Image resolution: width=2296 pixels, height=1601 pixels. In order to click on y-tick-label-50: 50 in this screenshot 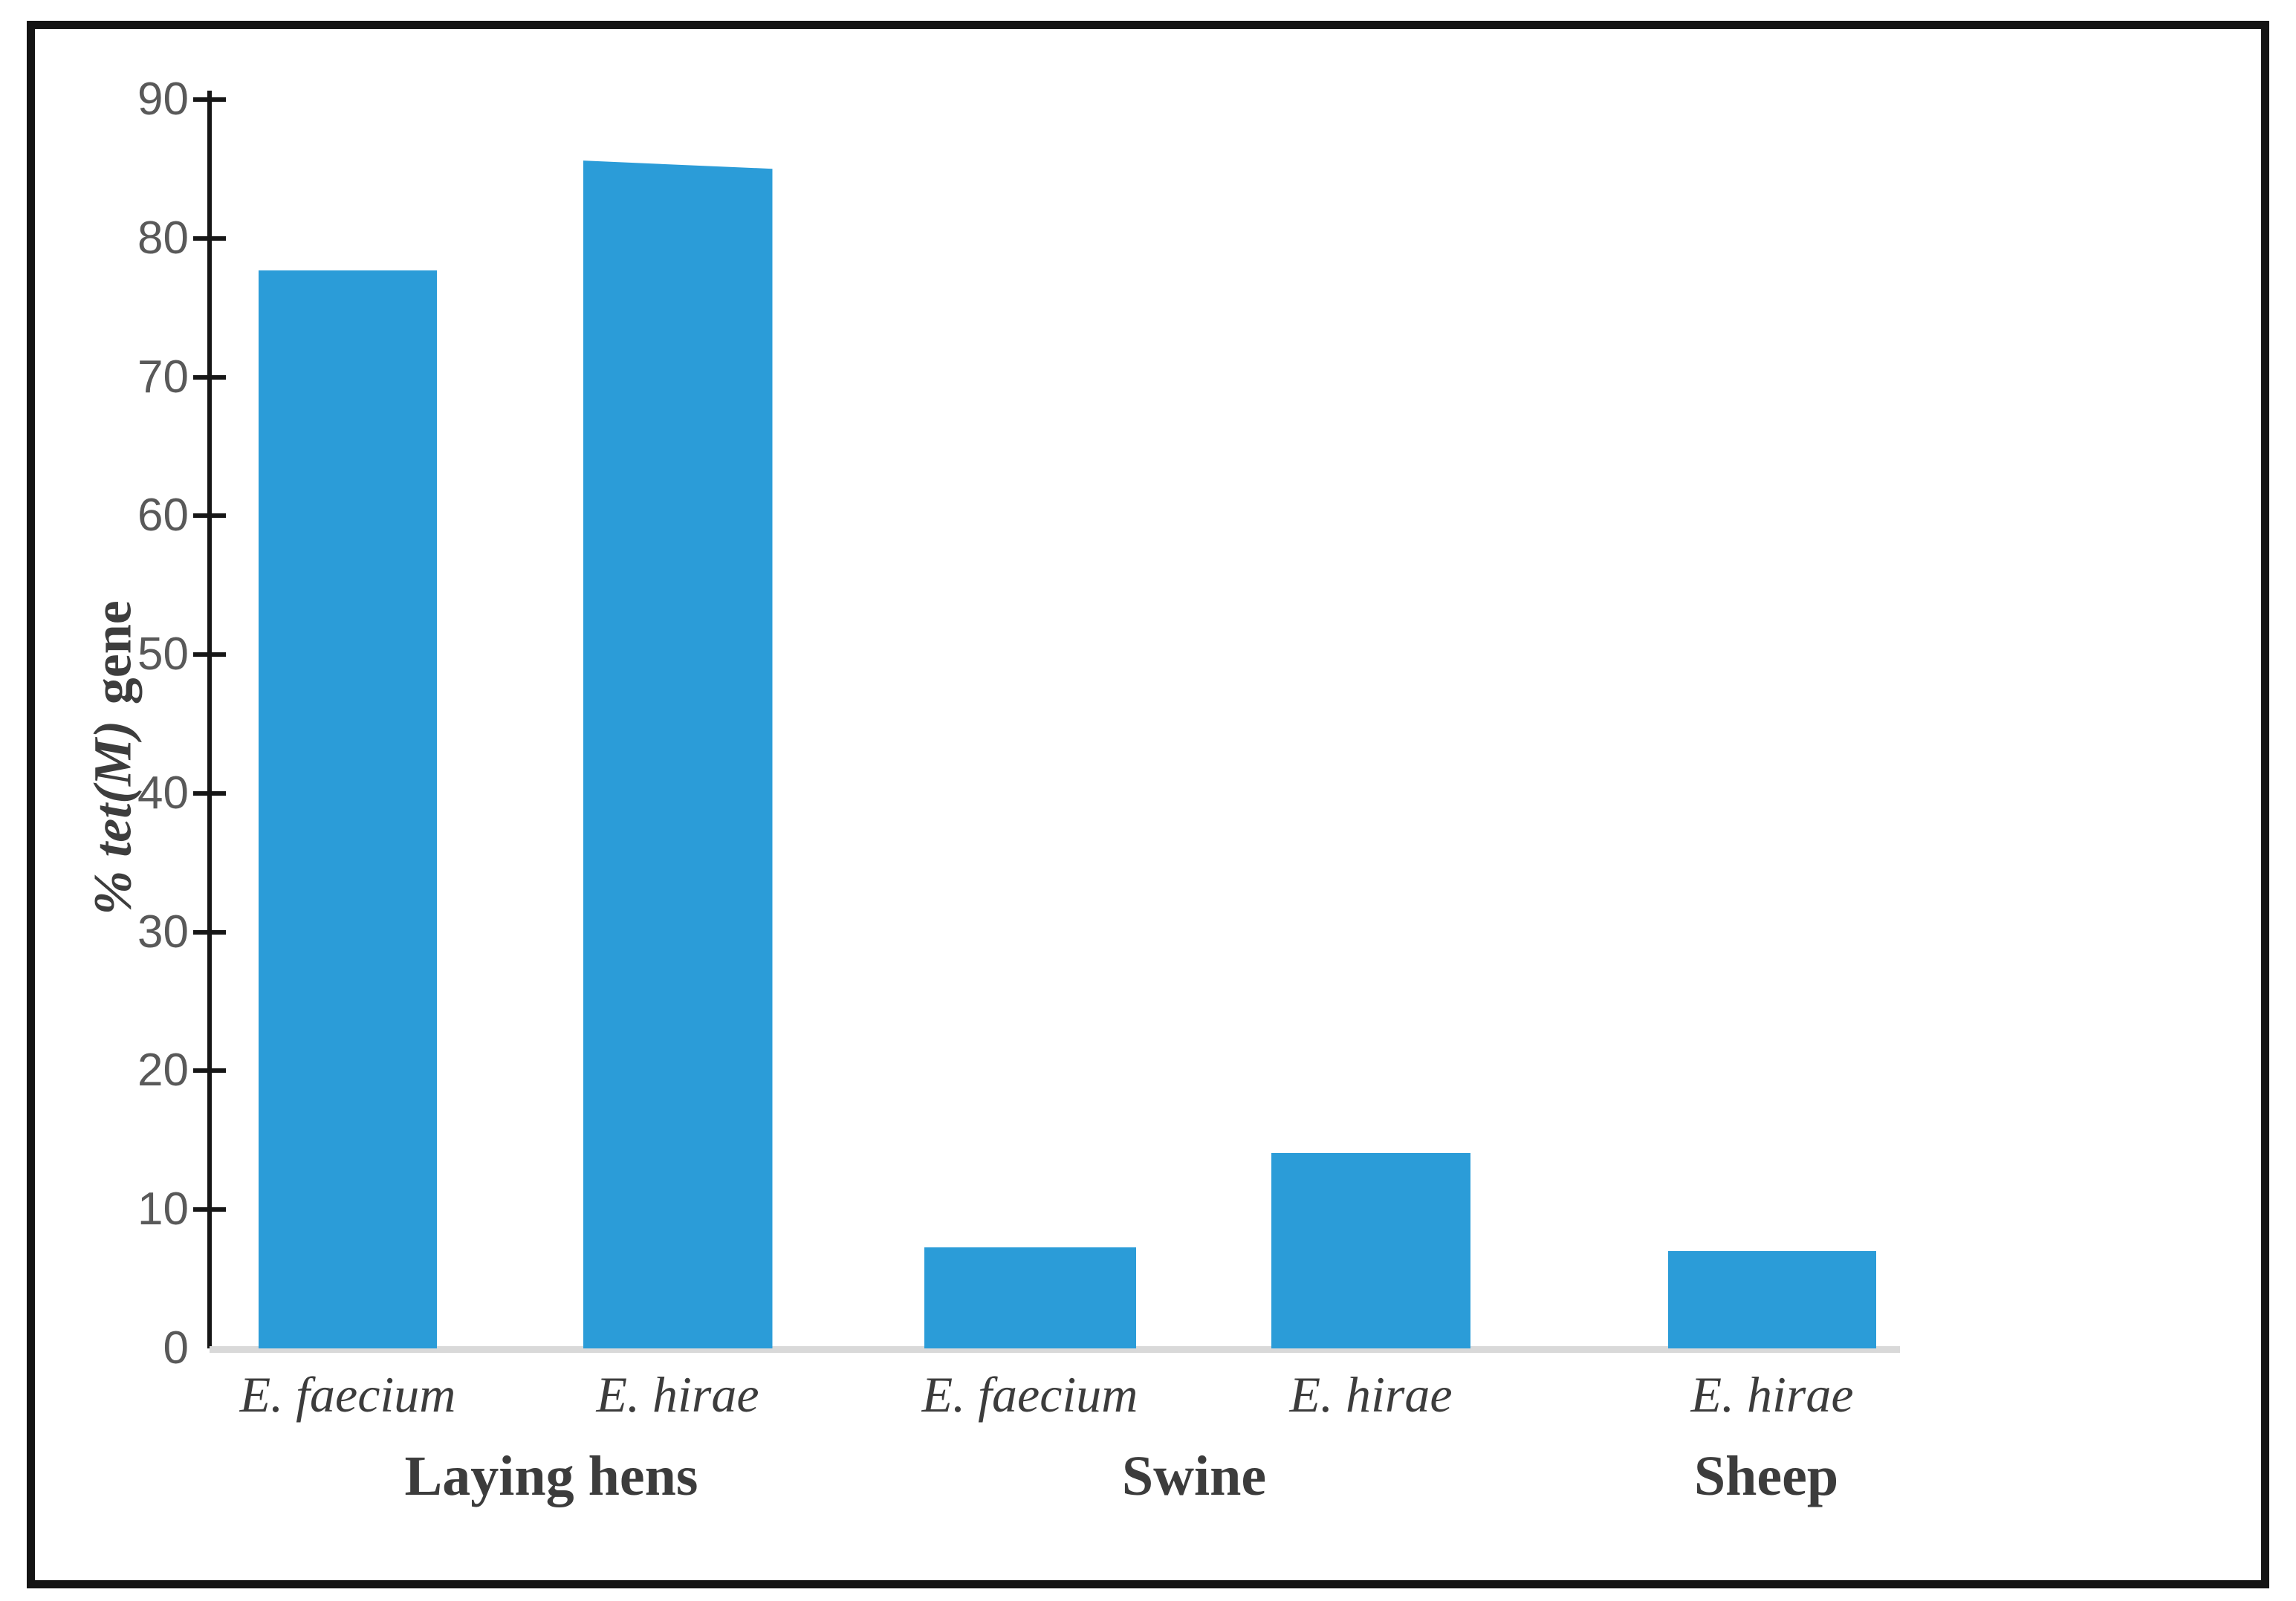, I will do `click(163, 655)`.